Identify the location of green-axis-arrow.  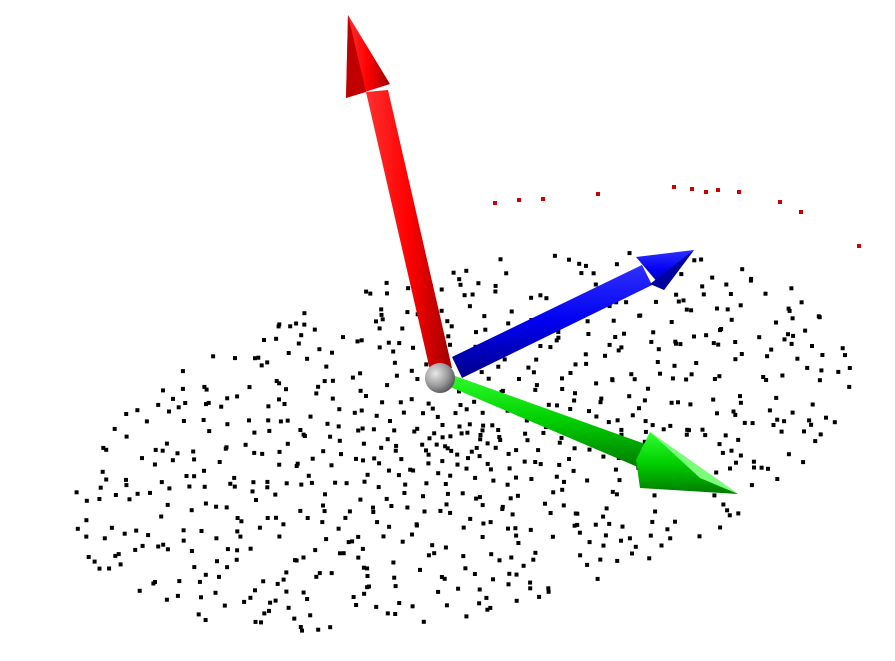
(591, 433).